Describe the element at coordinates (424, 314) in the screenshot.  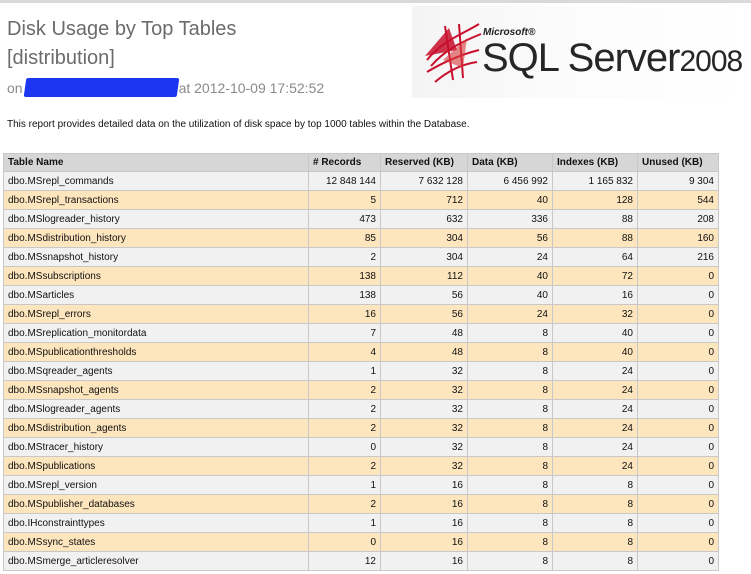
I see `cell-reserved: 56` at that location.